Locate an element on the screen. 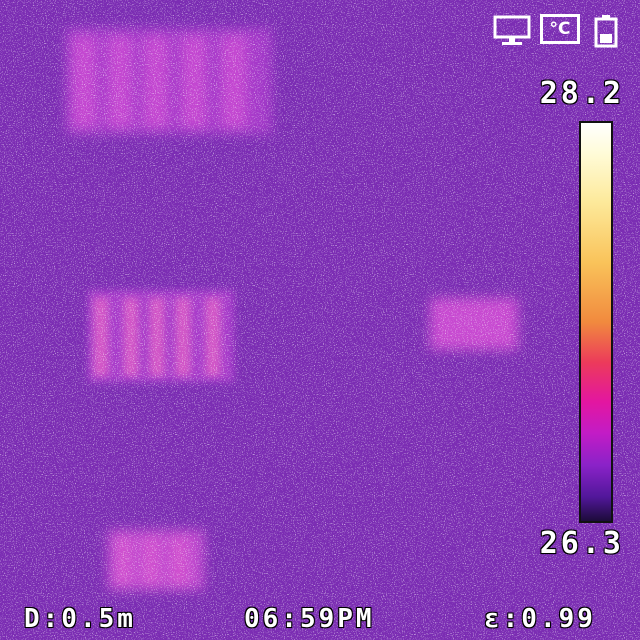 The height and width of the screenshot is (640, 640). monitor-icon is located at coordinates (512, 30).